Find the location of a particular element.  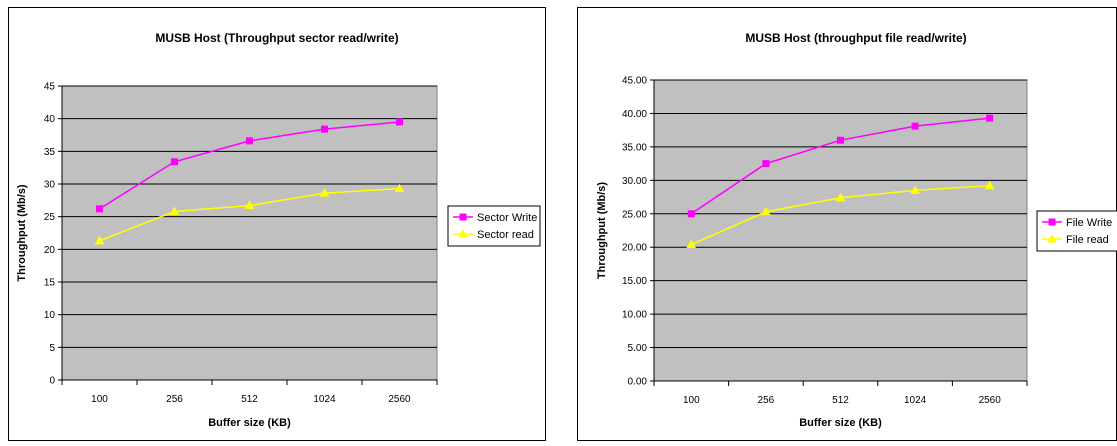

legend: File Write File read is located at coordinates (1076, 231).